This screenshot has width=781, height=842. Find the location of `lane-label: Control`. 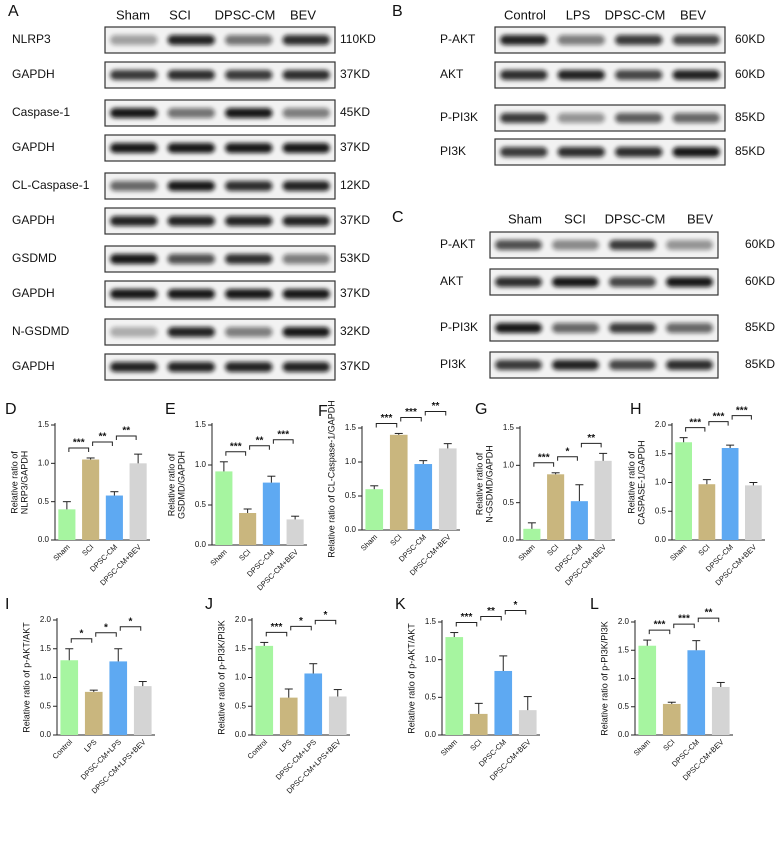

lane-label: Control is located at coordinates (525, 14).